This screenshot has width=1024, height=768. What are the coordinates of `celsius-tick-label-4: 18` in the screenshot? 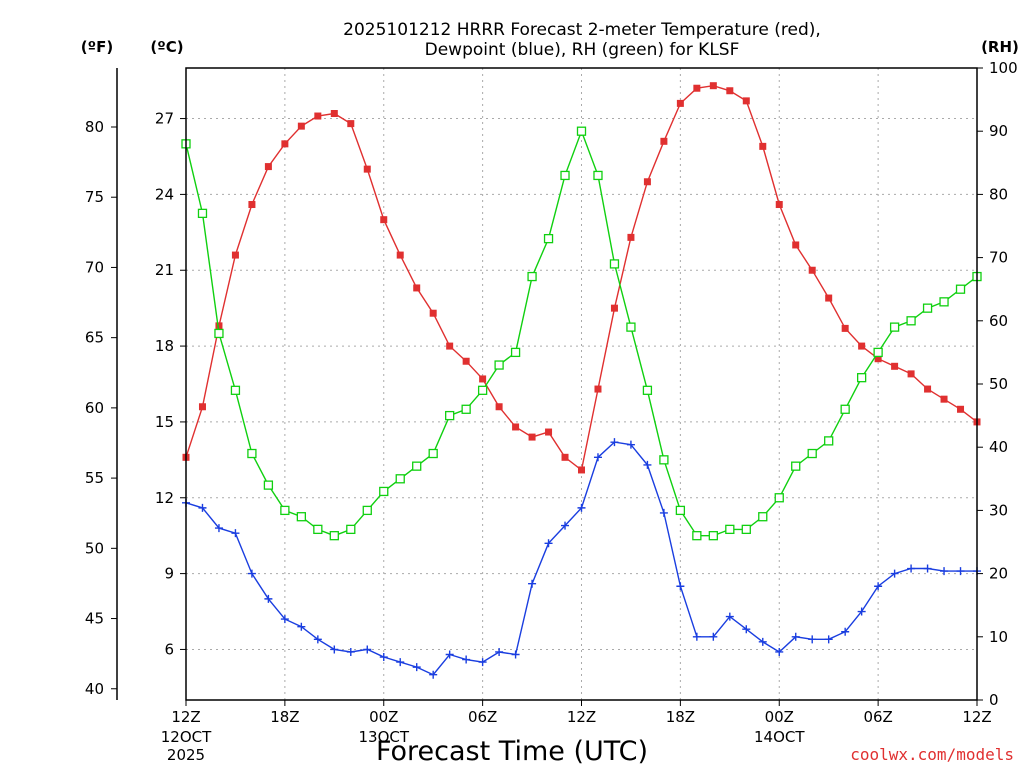 It's located at (164, 346).